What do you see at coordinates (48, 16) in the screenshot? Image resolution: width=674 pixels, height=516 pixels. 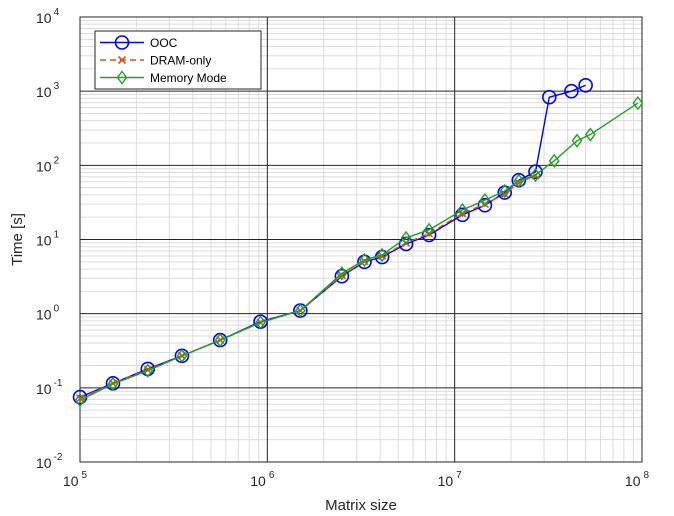 I see `y-tick-label: 10 4` at bounding box center [48, 16].